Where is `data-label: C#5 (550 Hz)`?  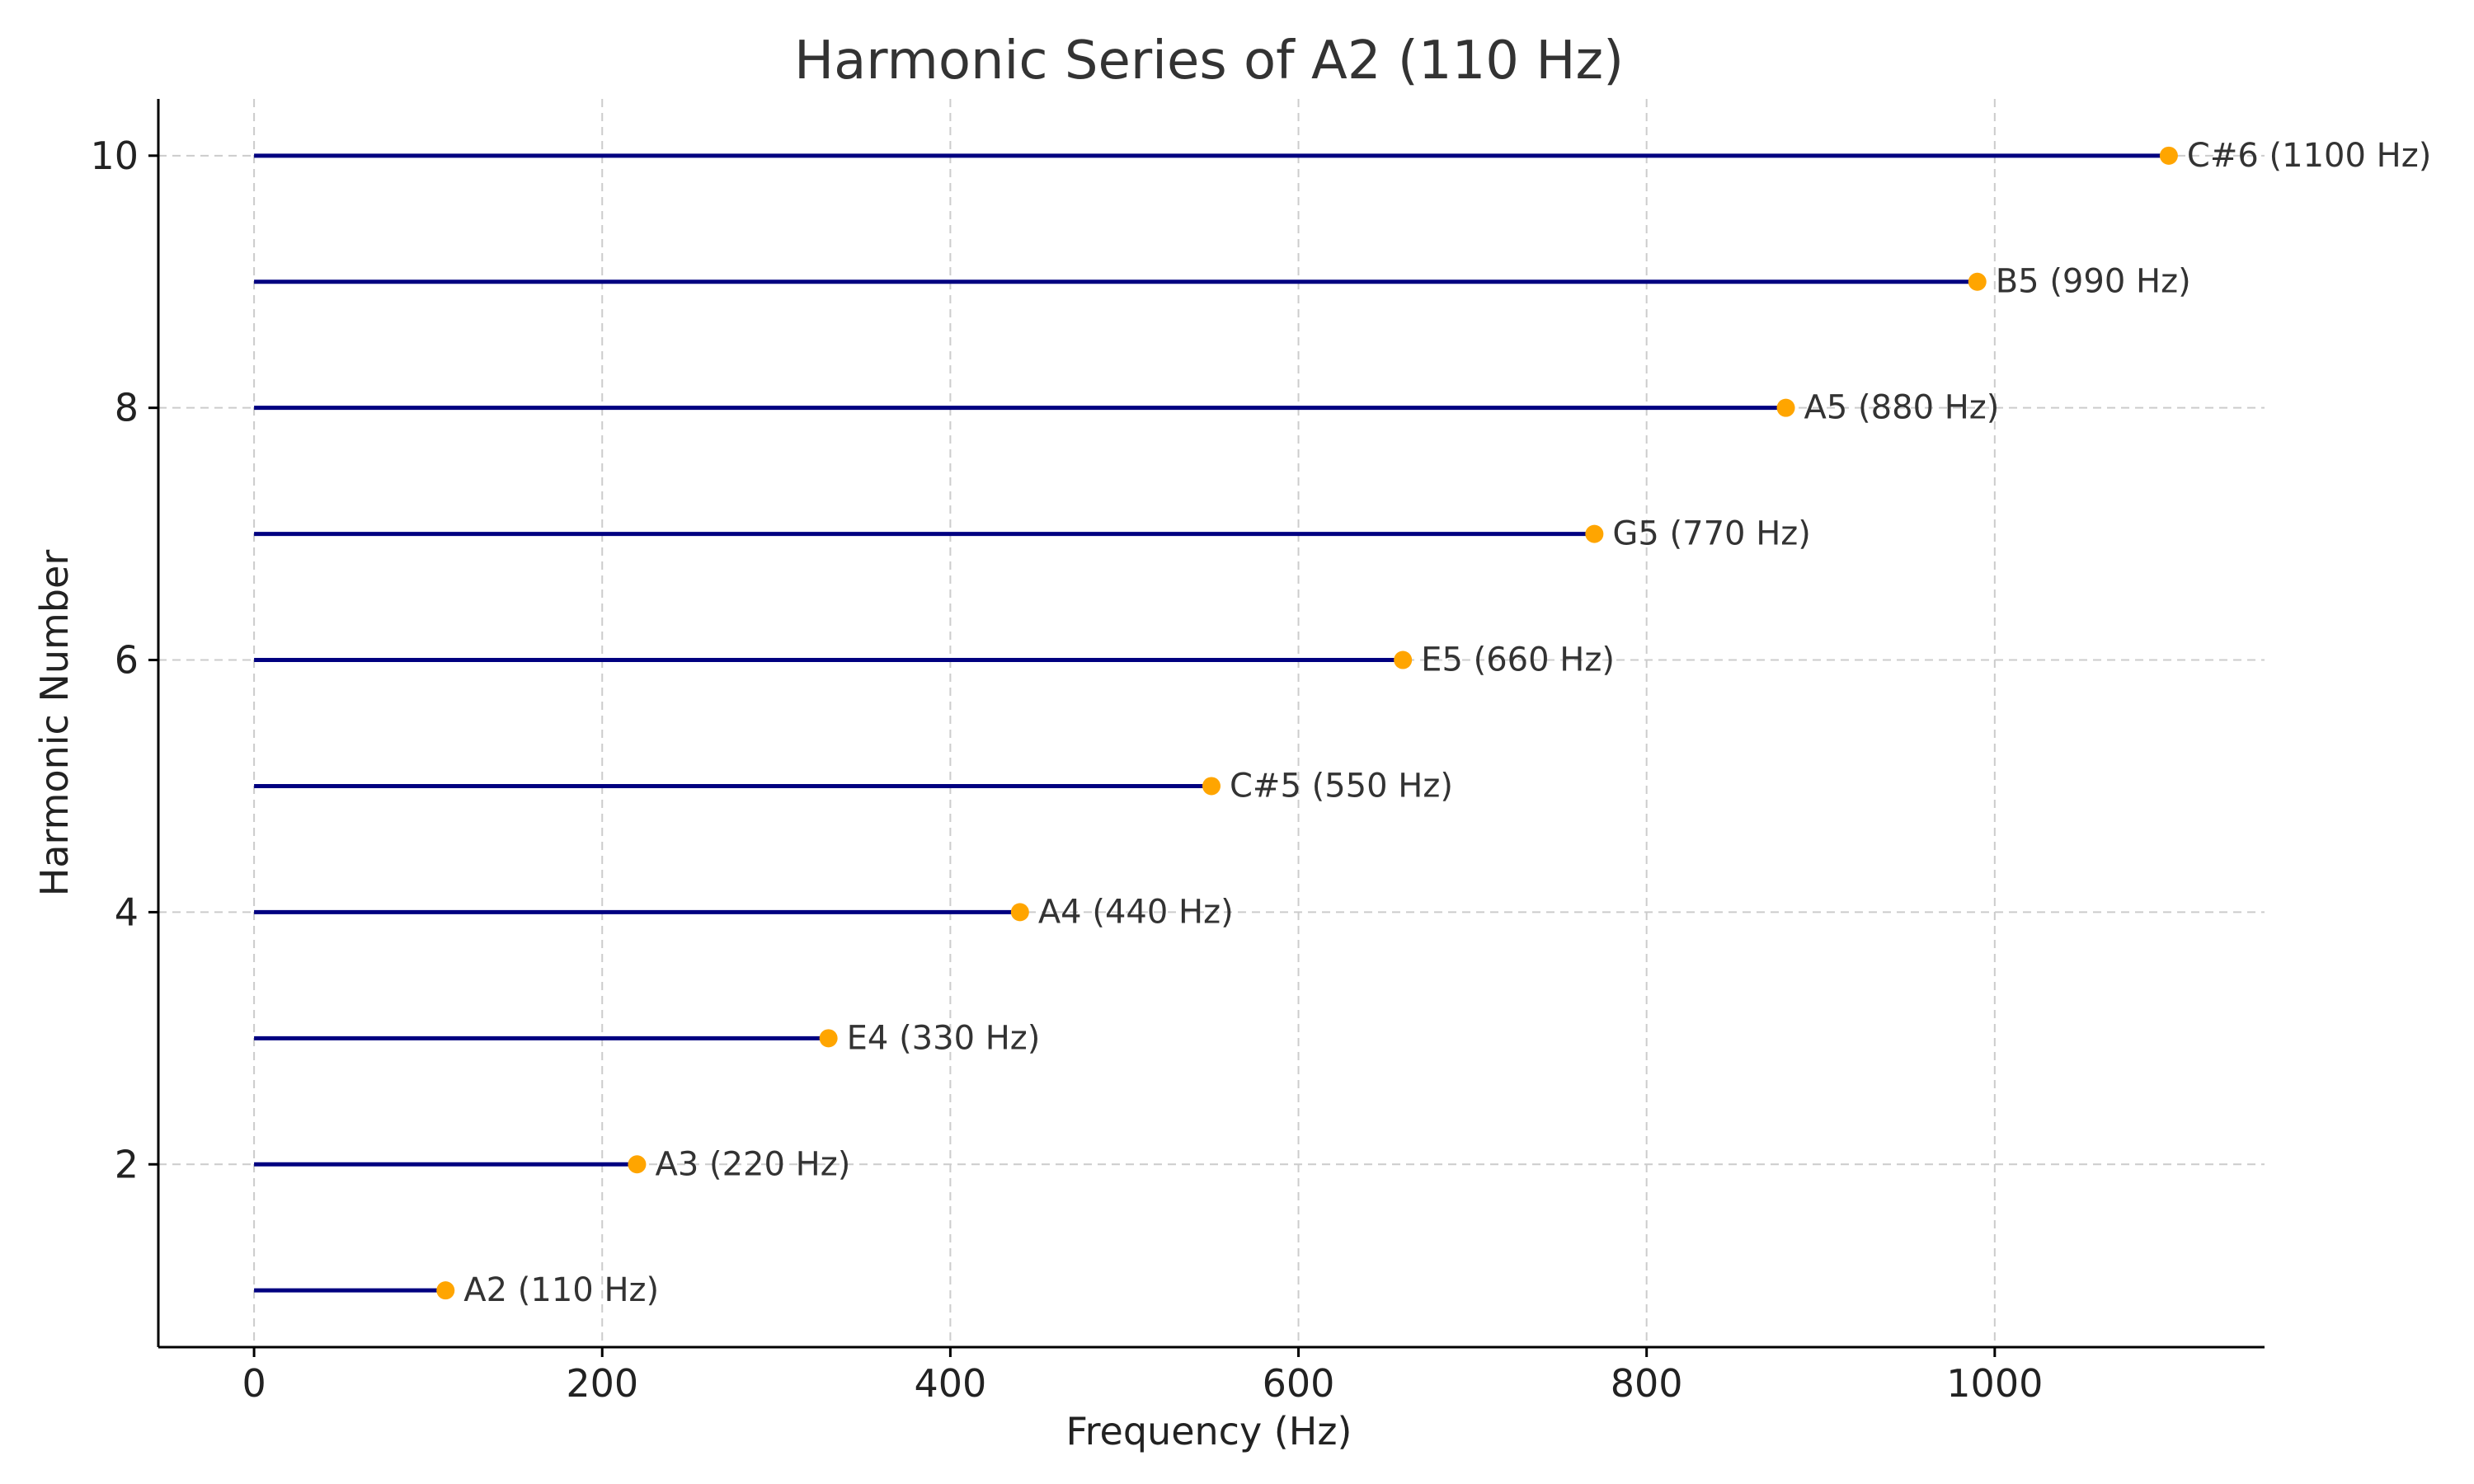
data-label: C#5 (550 Hz) is located at coordinates (1341, 786).